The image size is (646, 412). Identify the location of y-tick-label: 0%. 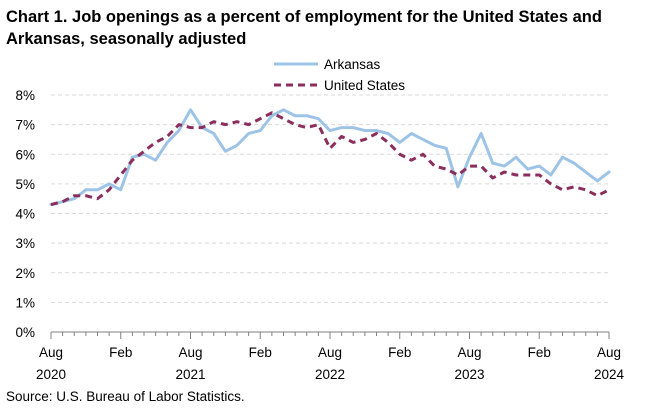
(25, 332).